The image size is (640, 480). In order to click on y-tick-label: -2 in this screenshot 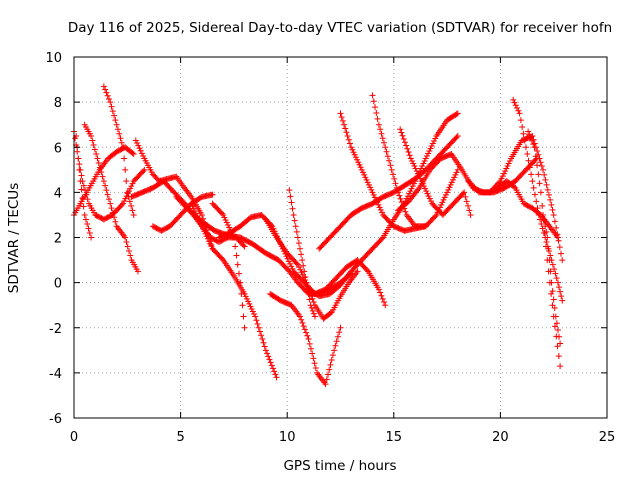, I will do `click(55, 329)`.